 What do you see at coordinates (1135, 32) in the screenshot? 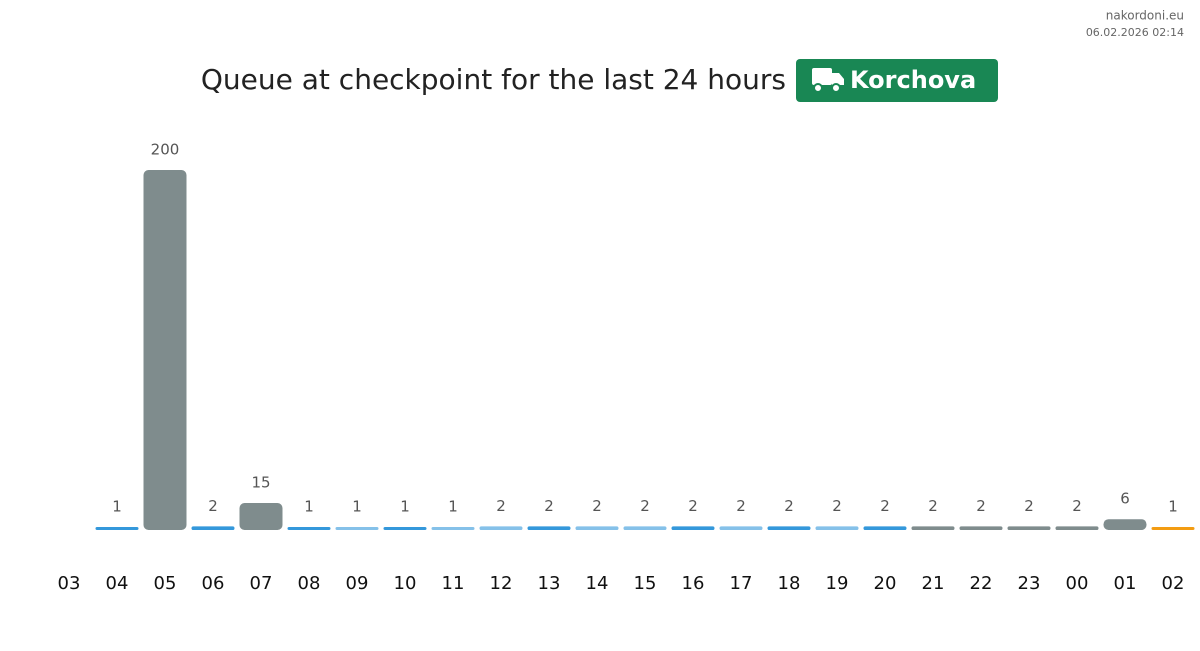
I see `timestamp: 06.02.2026 02:14` at bounding box center [1135, 32].